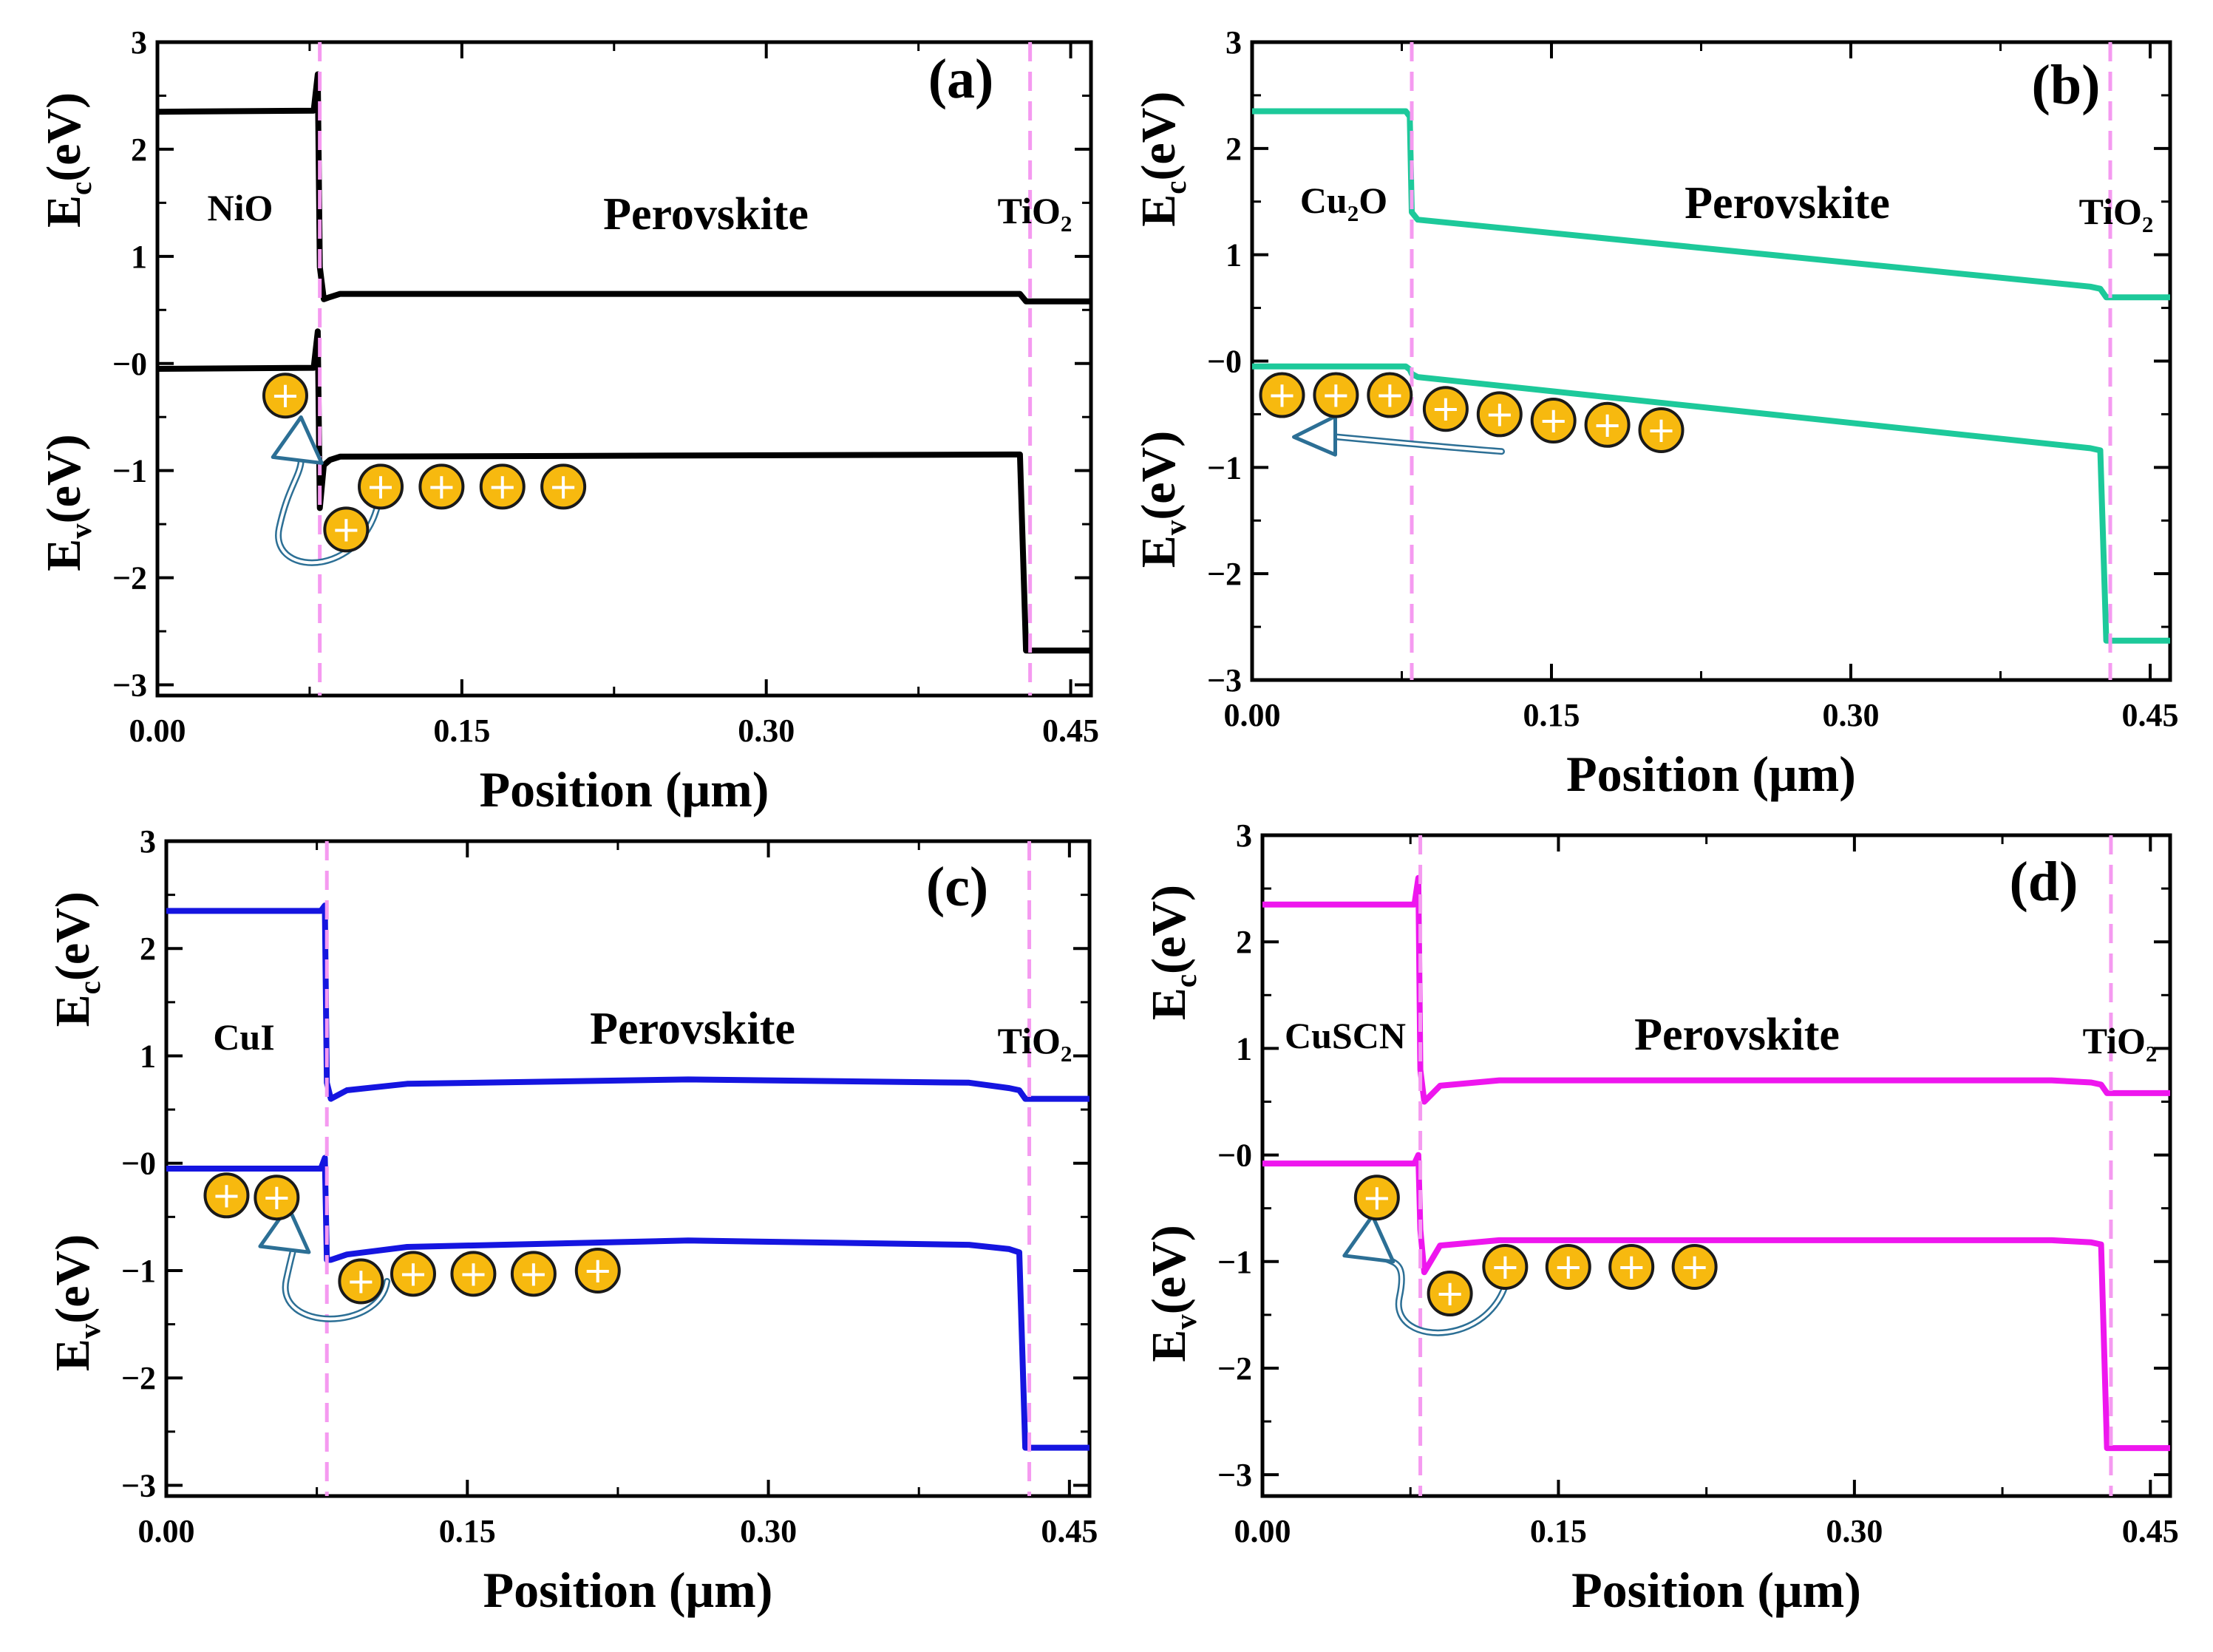  What do you see at coordinates (1343, 203) in the screenshot?
I see `htl-label: Cu2O` at bounding box center [1343, 203].